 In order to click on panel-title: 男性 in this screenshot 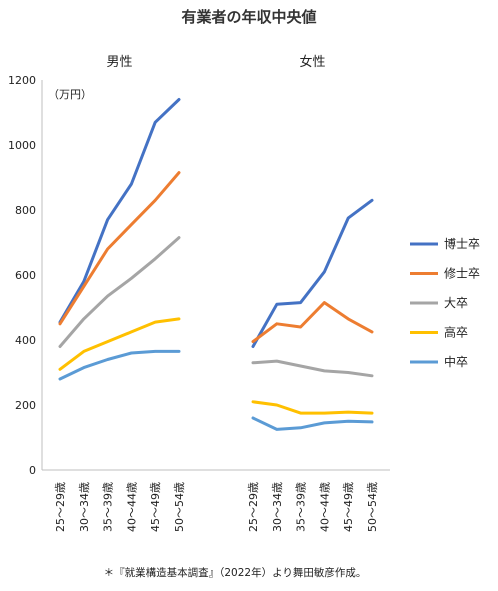, I will do `click(119, 62)`.